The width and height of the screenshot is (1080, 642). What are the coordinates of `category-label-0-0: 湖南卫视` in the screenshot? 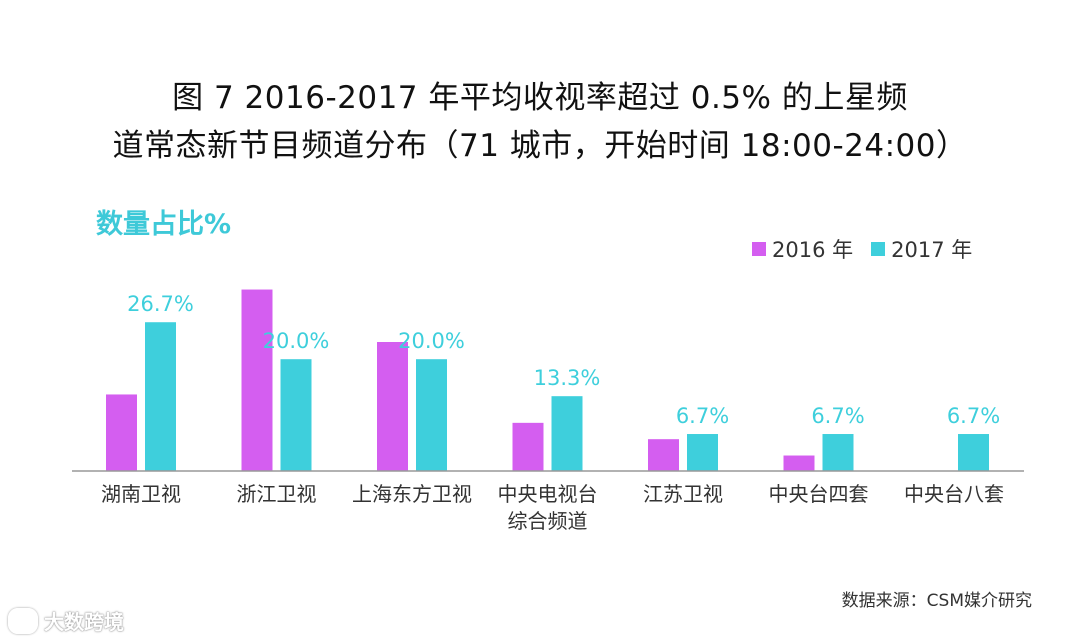 It's located at (141, 494).